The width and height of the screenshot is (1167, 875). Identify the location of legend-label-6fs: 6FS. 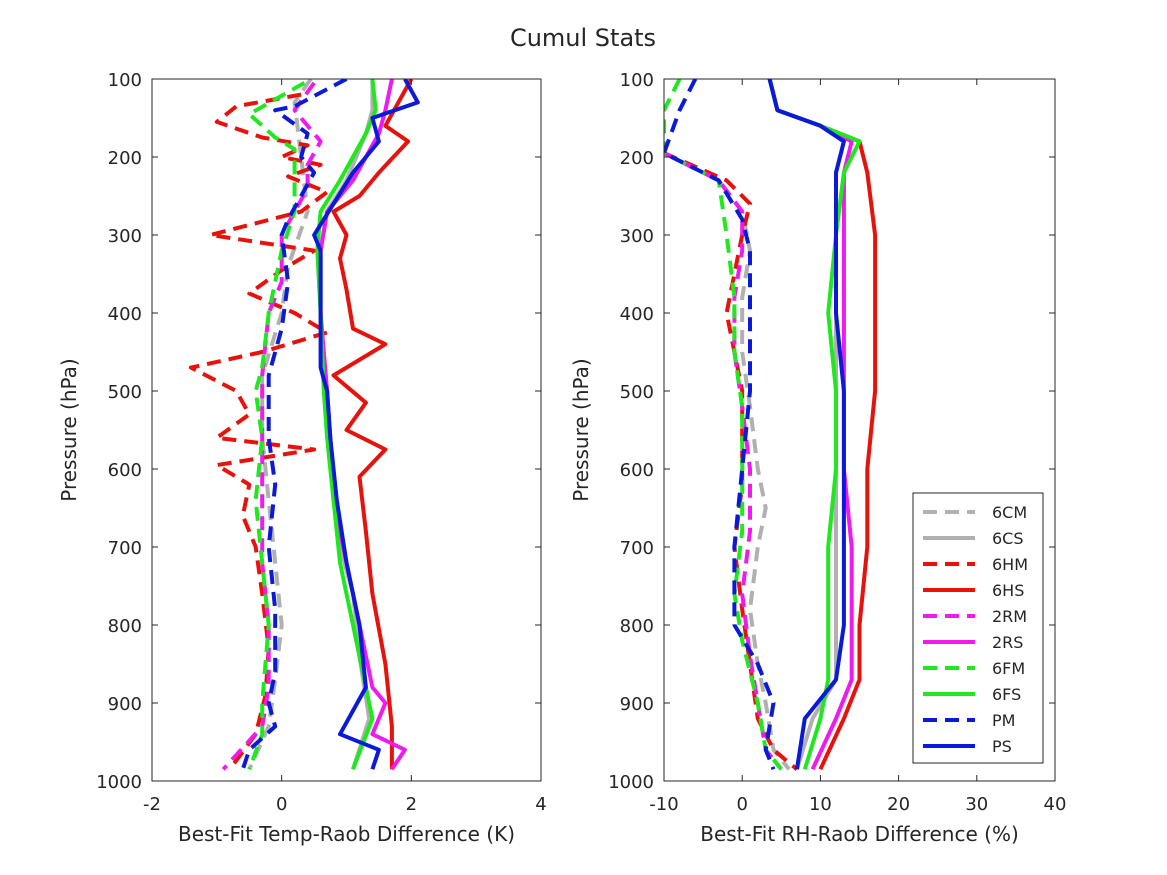
(1006, 694).